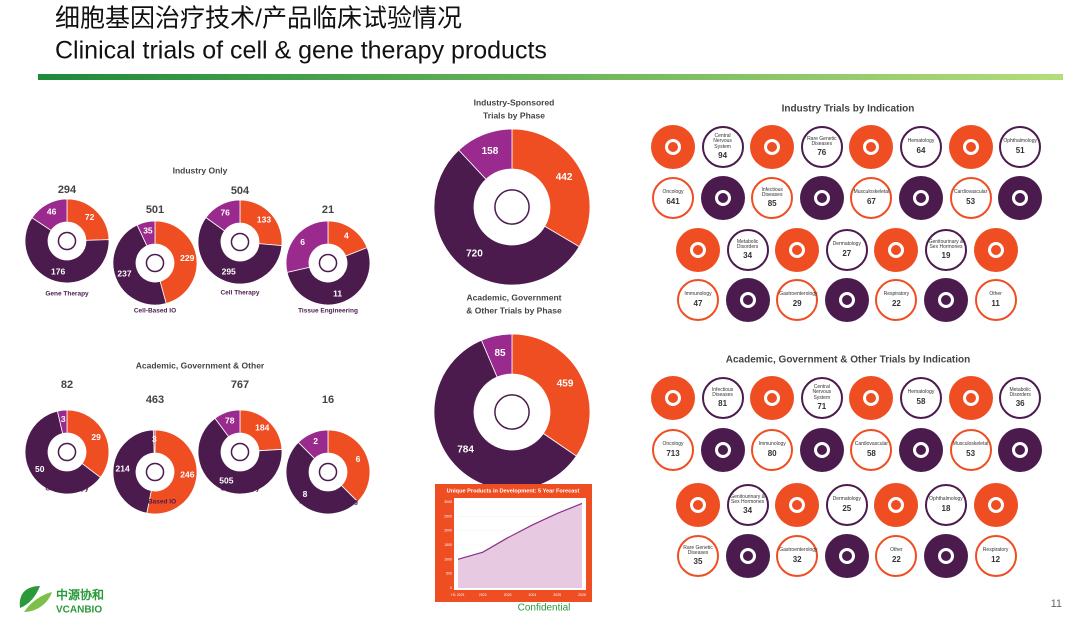 Image resolution: width=1080 pixels, height=620 pixels. What do you see at coordinates (448, 531) in the screenshot?
I see `y-tick-label: 2000` at bounding box center [448, 531].